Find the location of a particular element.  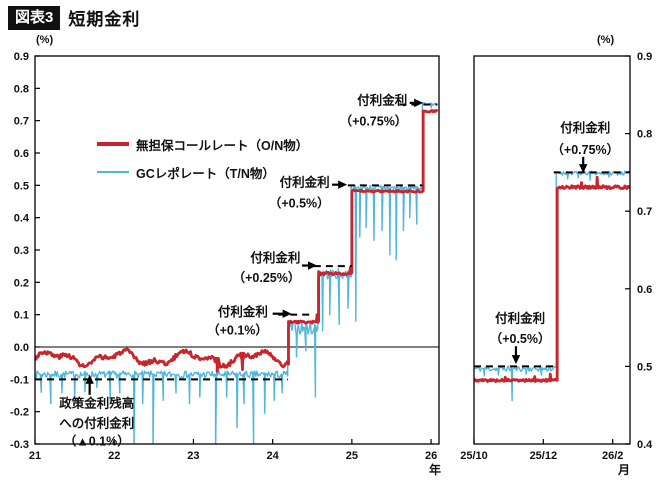

left-x-axis-unit: 年 is located at coordinates (435, 470).